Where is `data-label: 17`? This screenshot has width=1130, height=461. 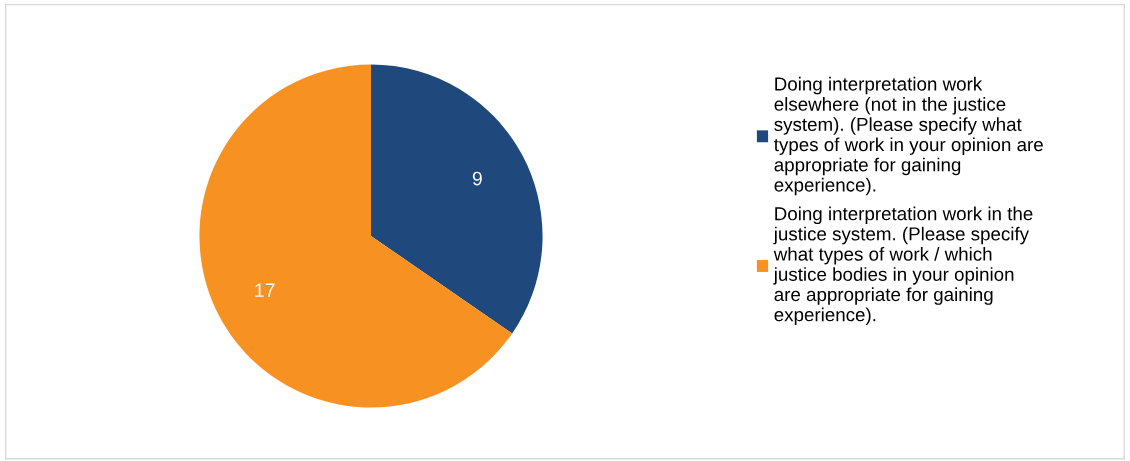 data-label: 17 is located at coordinates (265, 290).